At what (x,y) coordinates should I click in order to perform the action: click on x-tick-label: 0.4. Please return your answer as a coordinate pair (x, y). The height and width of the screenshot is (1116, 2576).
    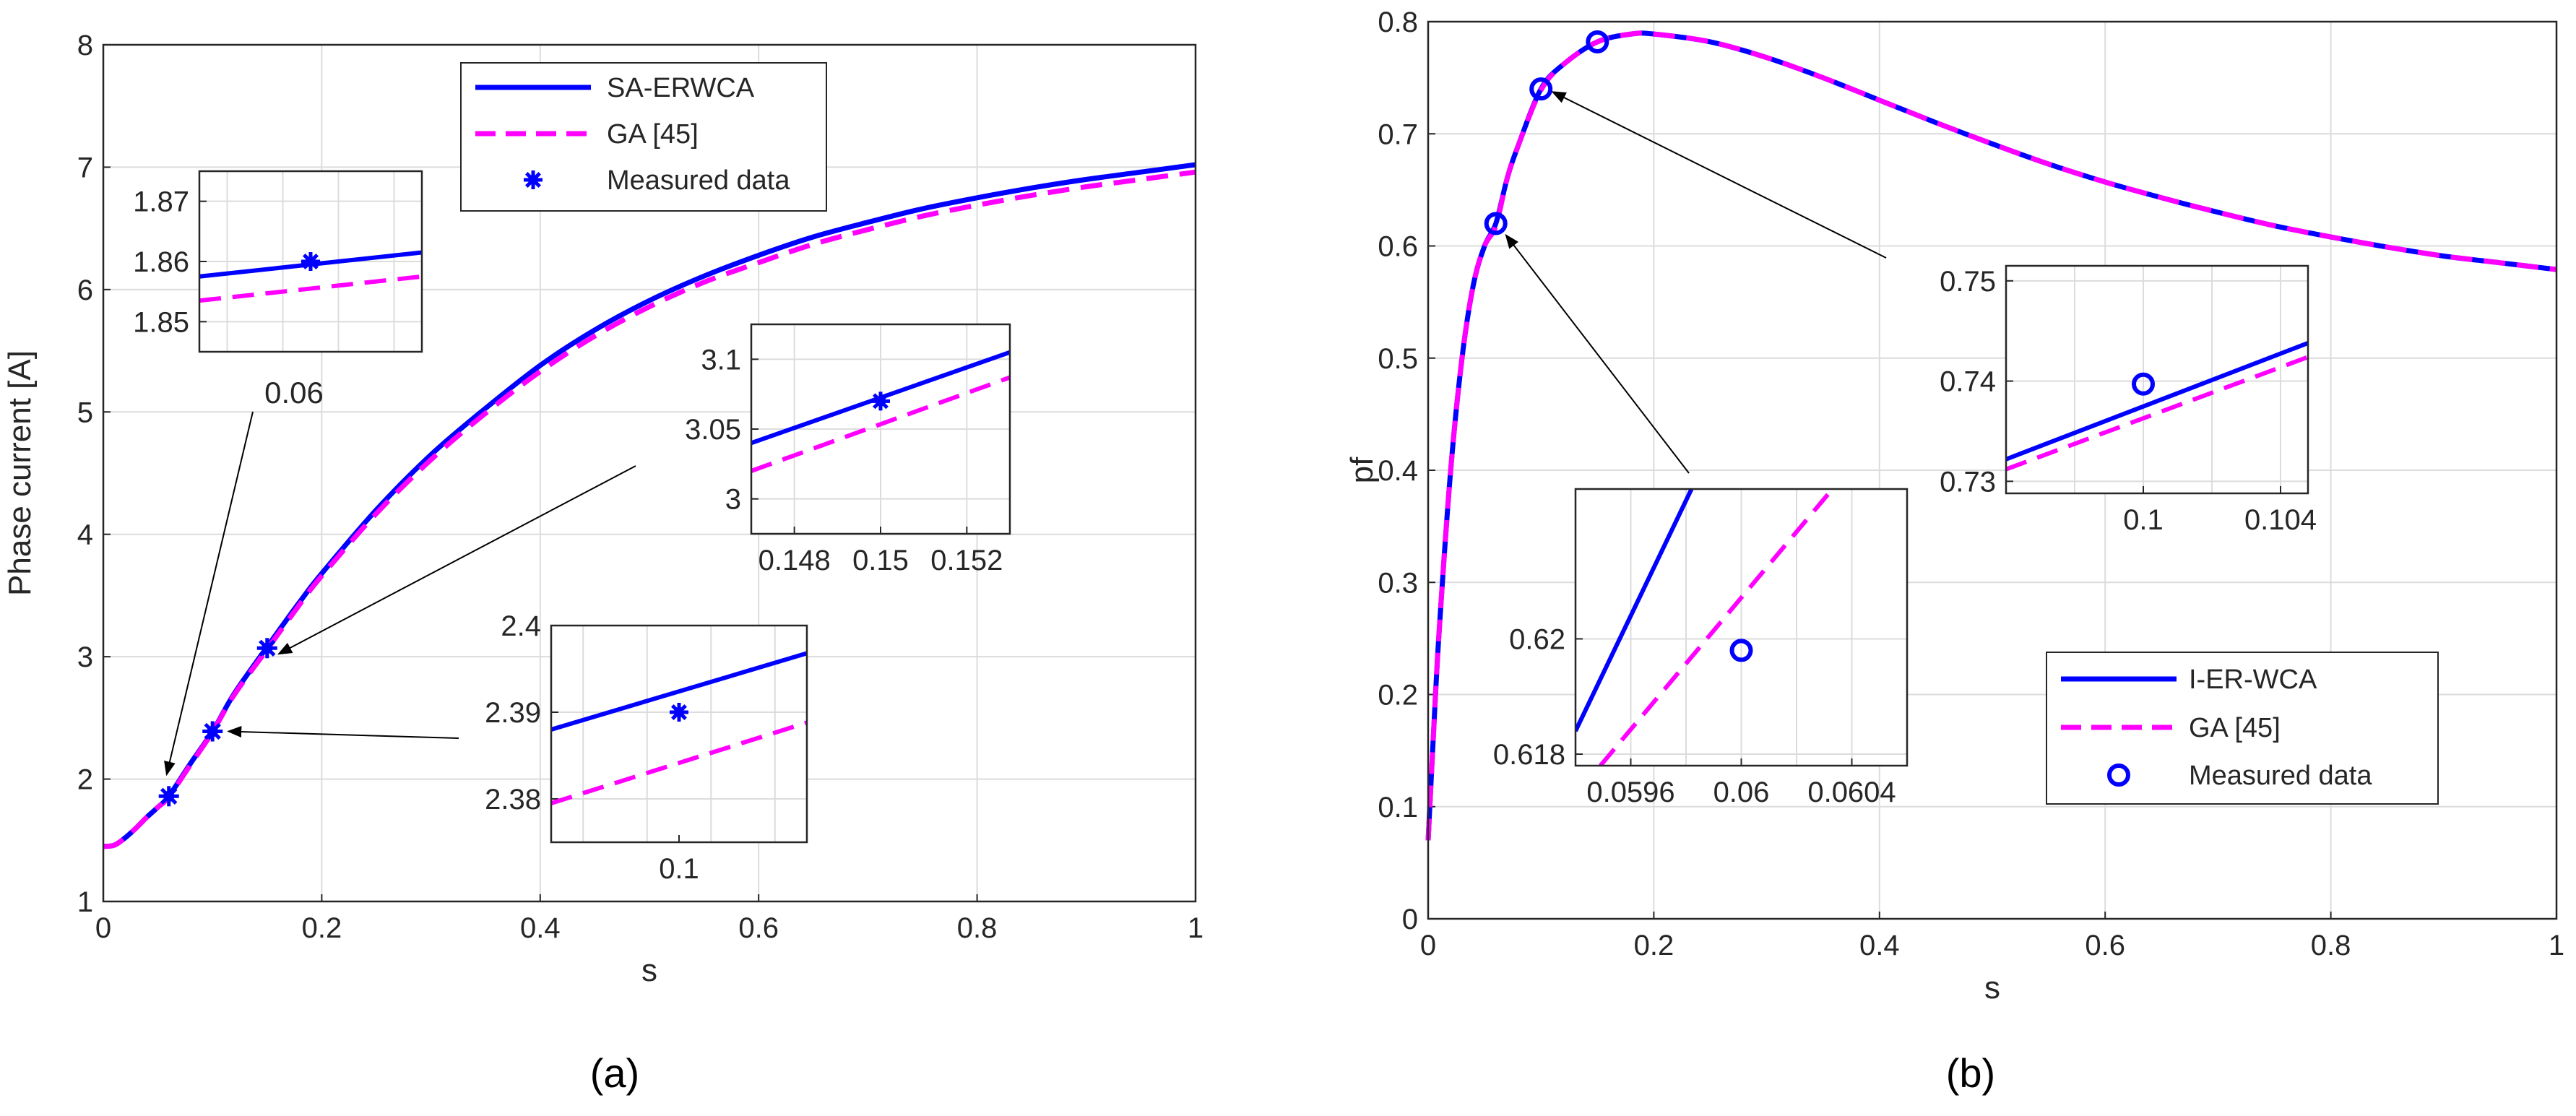
    Looking at the image, I should click on (540, 928).